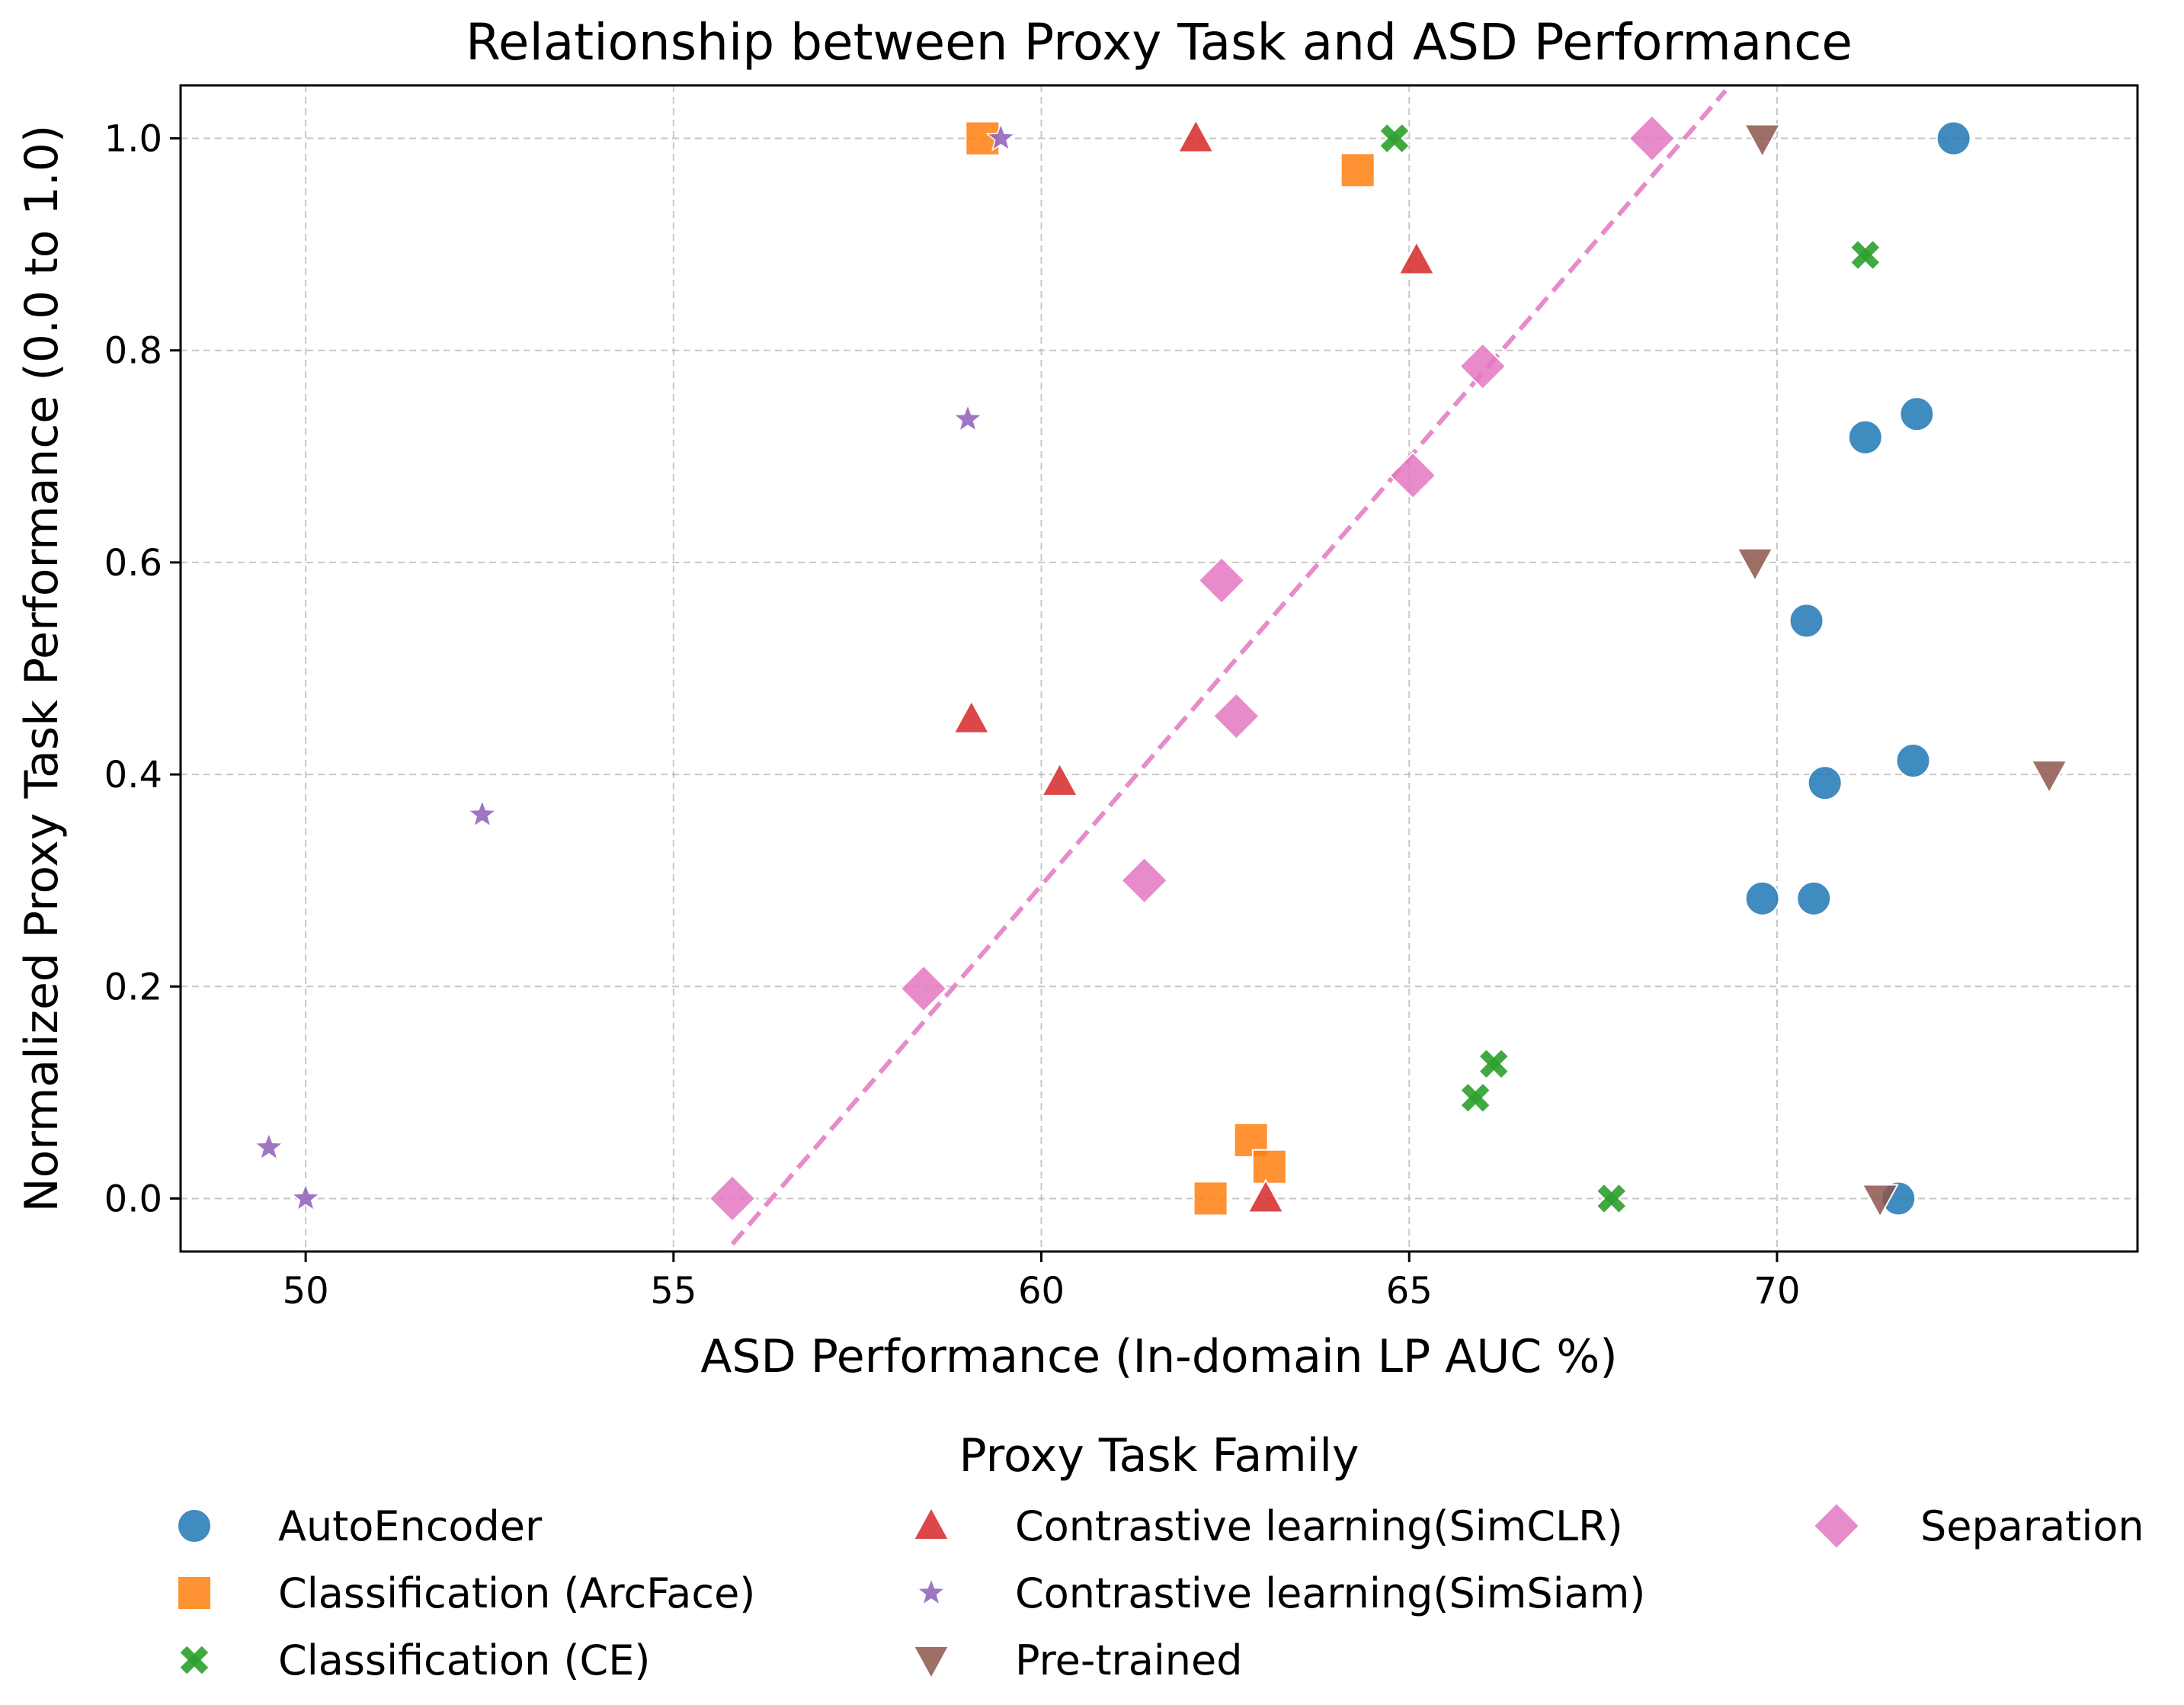  Describe the element at coordinates (133, 563) in the screenshot. I see `y-tick-label: 0.6` at that location.